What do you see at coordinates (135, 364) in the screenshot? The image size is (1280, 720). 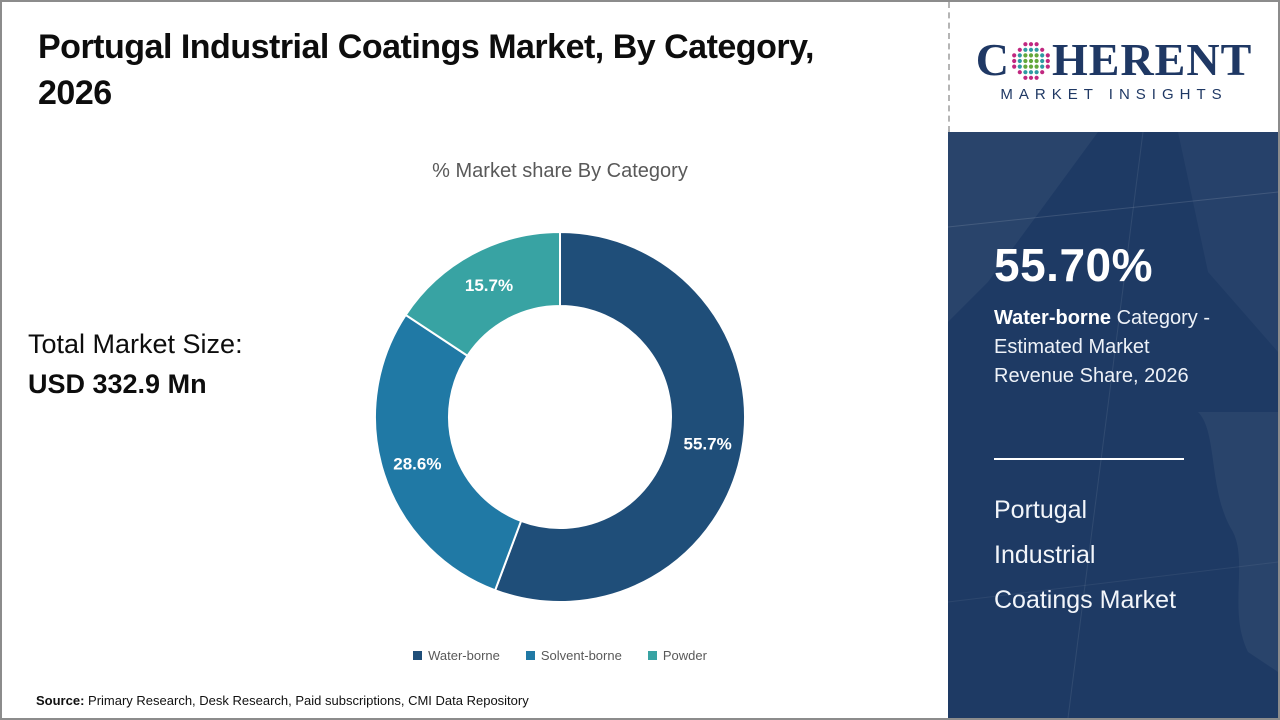 I see `total-market-size: Total Market Size: USD 332.9 Mn` at bounding box center [135, 364].